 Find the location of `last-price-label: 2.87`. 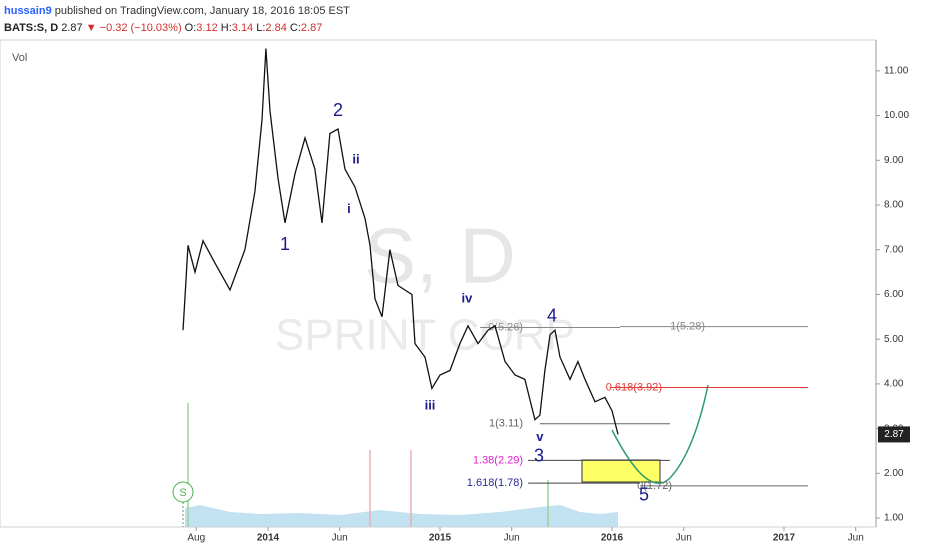

last-price-label: 2.87 is located at coordinates (894, 434).